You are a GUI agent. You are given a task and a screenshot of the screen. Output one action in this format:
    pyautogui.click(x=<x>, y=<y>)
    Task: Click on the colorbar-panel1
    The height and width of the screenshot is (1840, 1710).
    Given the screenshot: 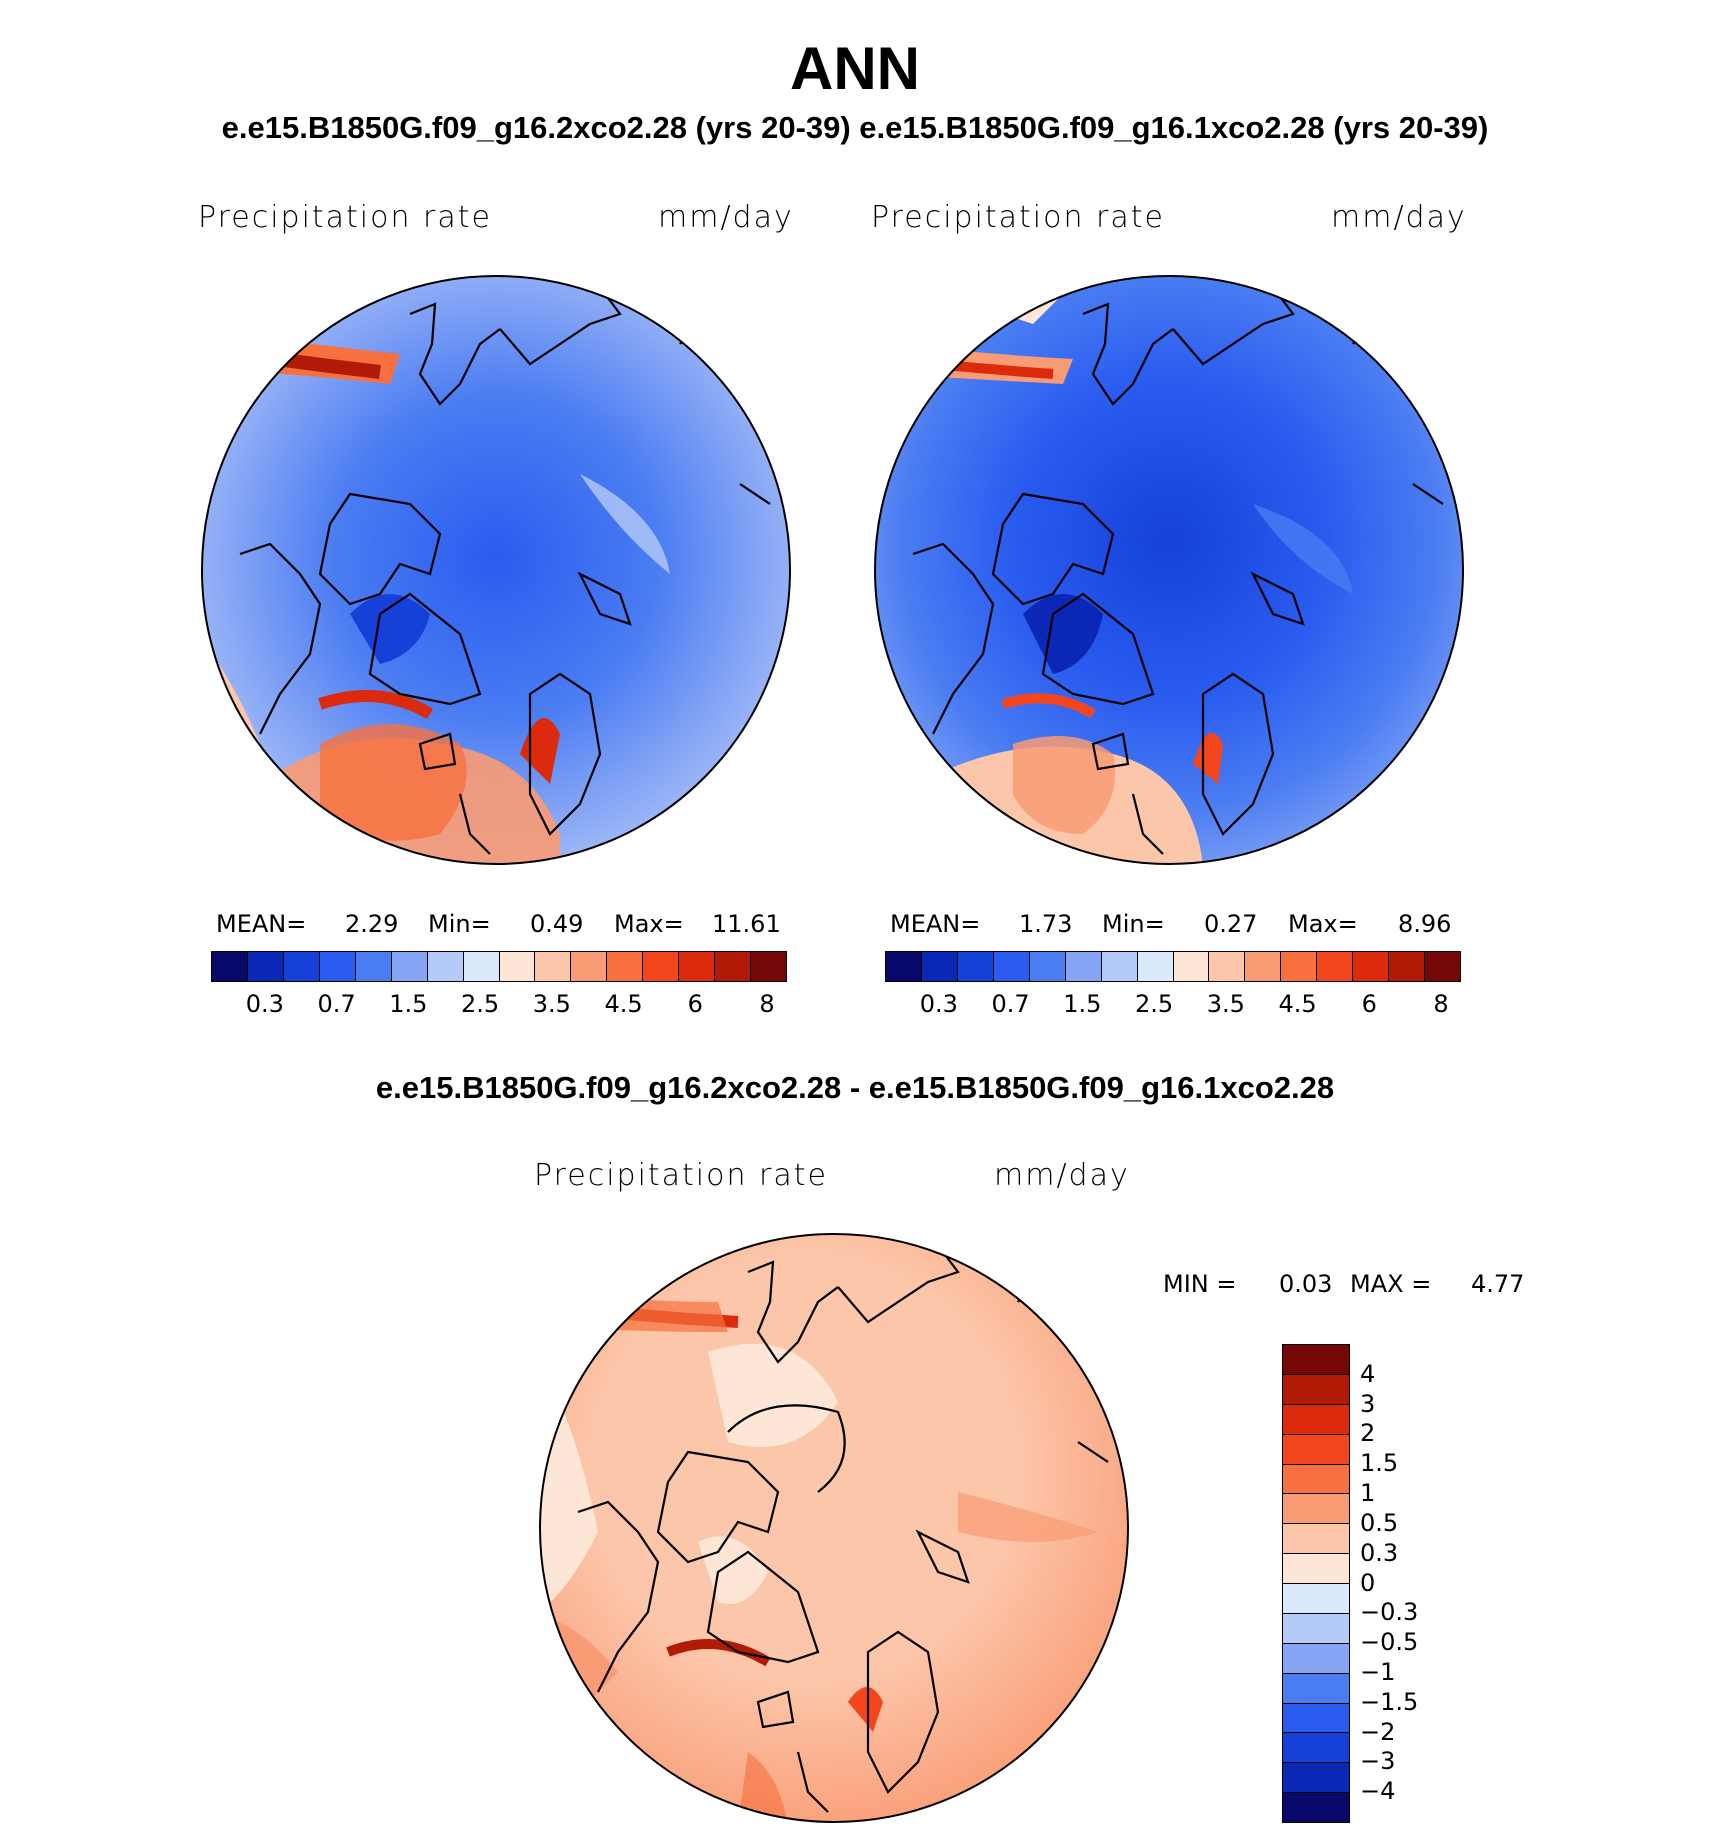 What is the action you would take?
    pyautogui.click(x=499, y=966)
    